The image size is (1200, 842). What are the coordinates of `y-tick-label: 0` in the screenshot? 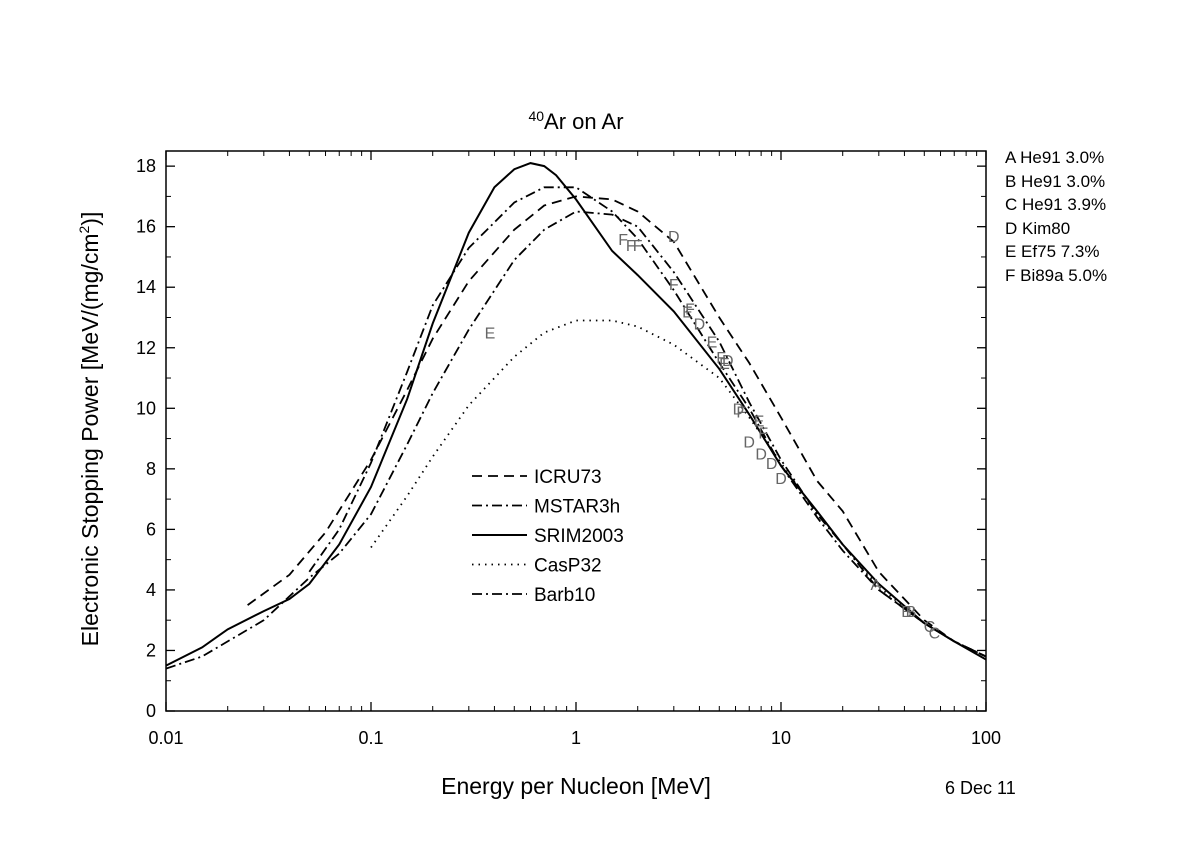 It's located at (151, 711).